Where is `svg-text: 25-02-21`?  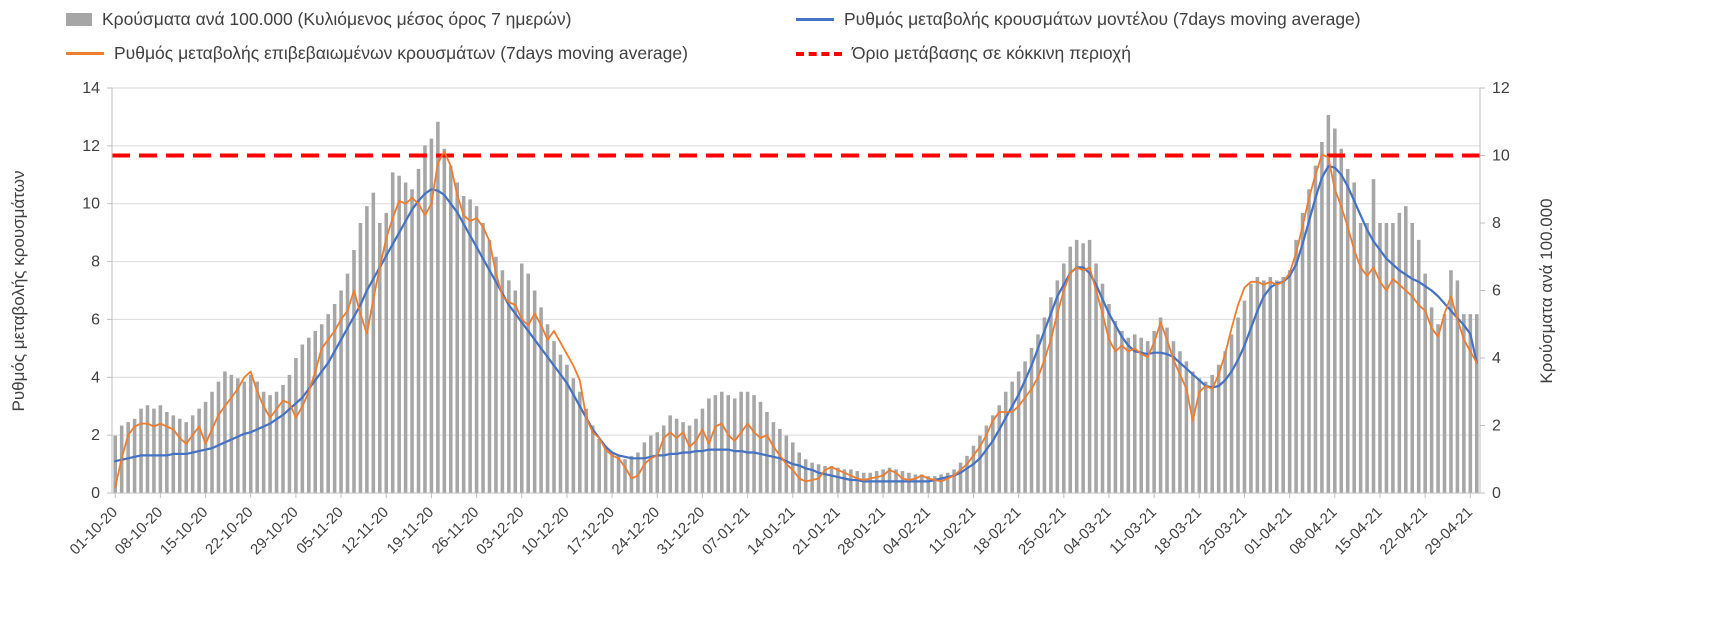
svg-text: 25-02-21 is located at coordinates (1042, 531).